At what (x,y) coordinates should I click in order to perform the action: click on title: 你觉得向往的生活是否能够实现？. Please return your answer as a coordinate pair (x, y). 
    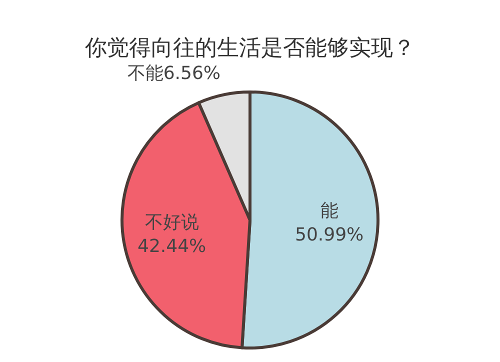
    Looking at the image, I should click on (250, 48).